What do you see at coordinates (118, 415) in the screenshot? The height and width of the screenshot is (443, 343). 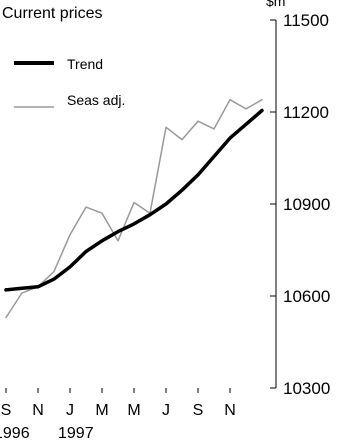 I see `x-axis: SNJMMJSN19961997` at bounding box center [118, 415].